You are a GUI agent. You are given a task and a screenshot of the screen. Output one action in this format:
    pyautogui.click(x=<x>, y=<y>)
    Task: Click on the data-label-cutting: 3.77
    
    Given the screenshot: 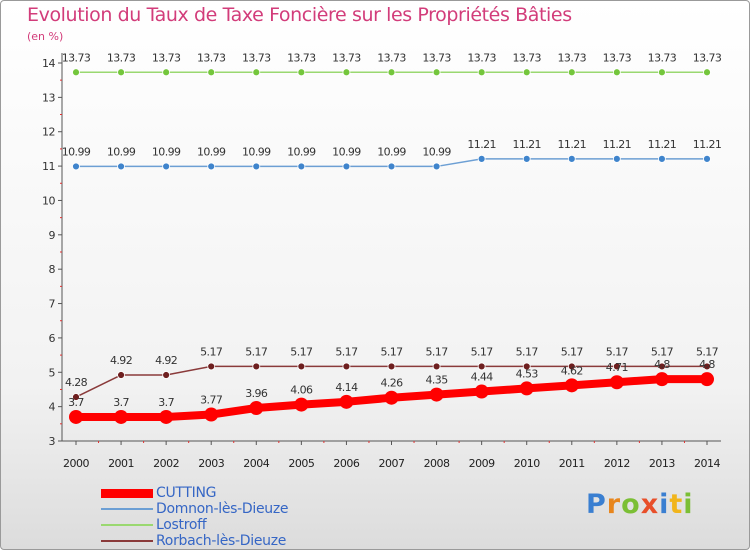 What is the action you would take?
    pyautogui.click(x=211, y=400)
    